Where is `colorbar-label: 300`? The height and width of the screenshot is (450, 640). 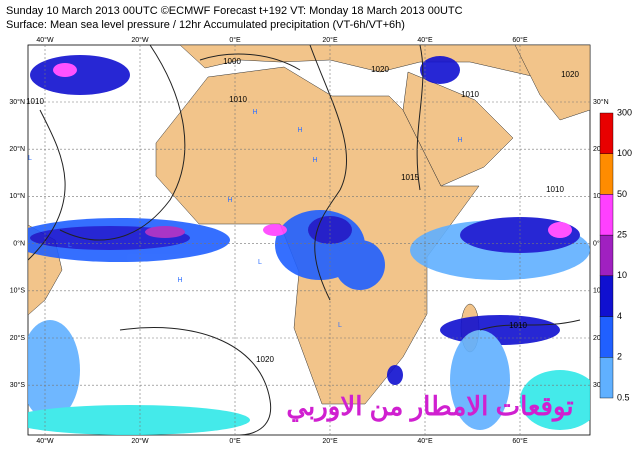 colorbar-label: 300 is located at coordinates (624, 112).